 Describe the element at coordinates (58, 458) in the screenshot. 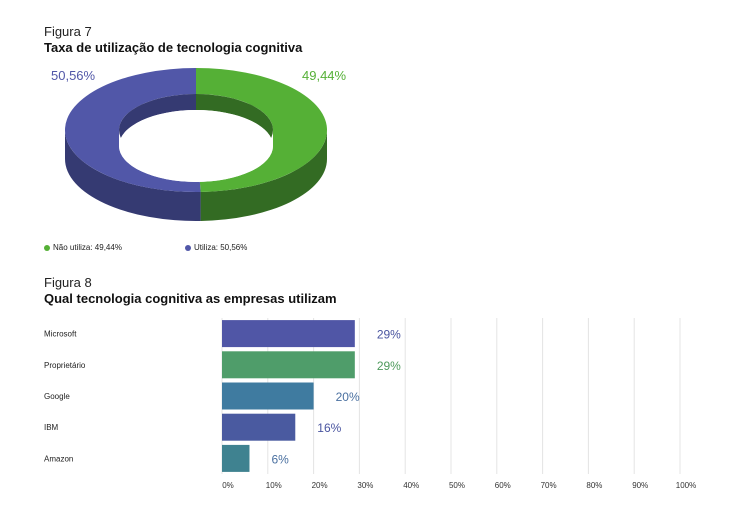

I see `category-label: Amazon` at that location.